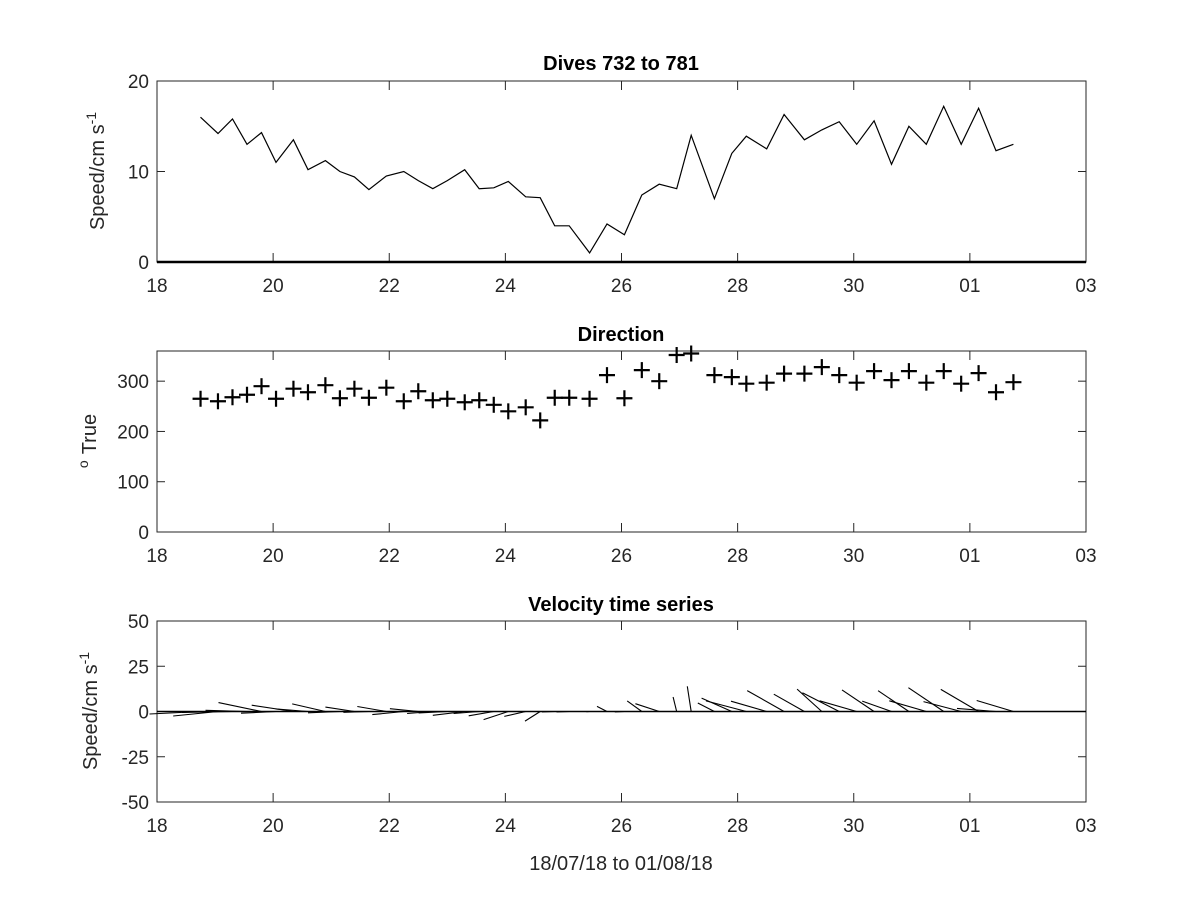 This screenshot has height=900, width=1200. I want to click on y-tick-label: 50, so click(138, 622).